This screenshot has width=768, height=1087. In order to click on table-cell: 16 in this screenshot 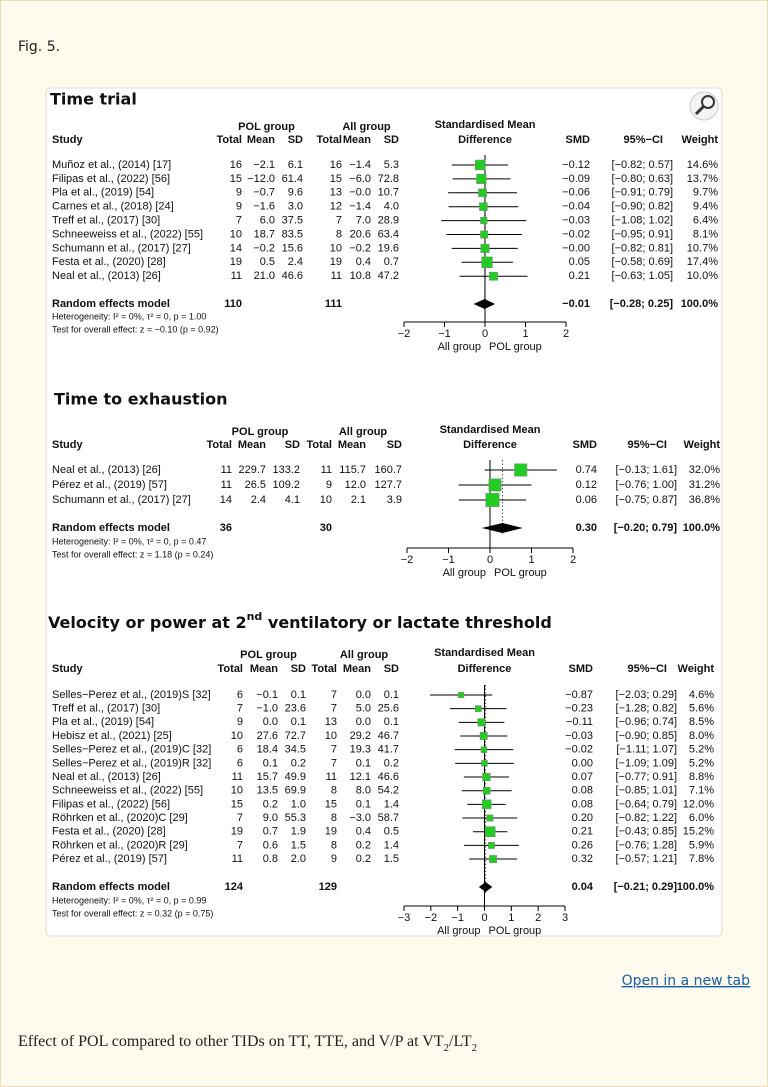, I will do `click(236, 165)`.